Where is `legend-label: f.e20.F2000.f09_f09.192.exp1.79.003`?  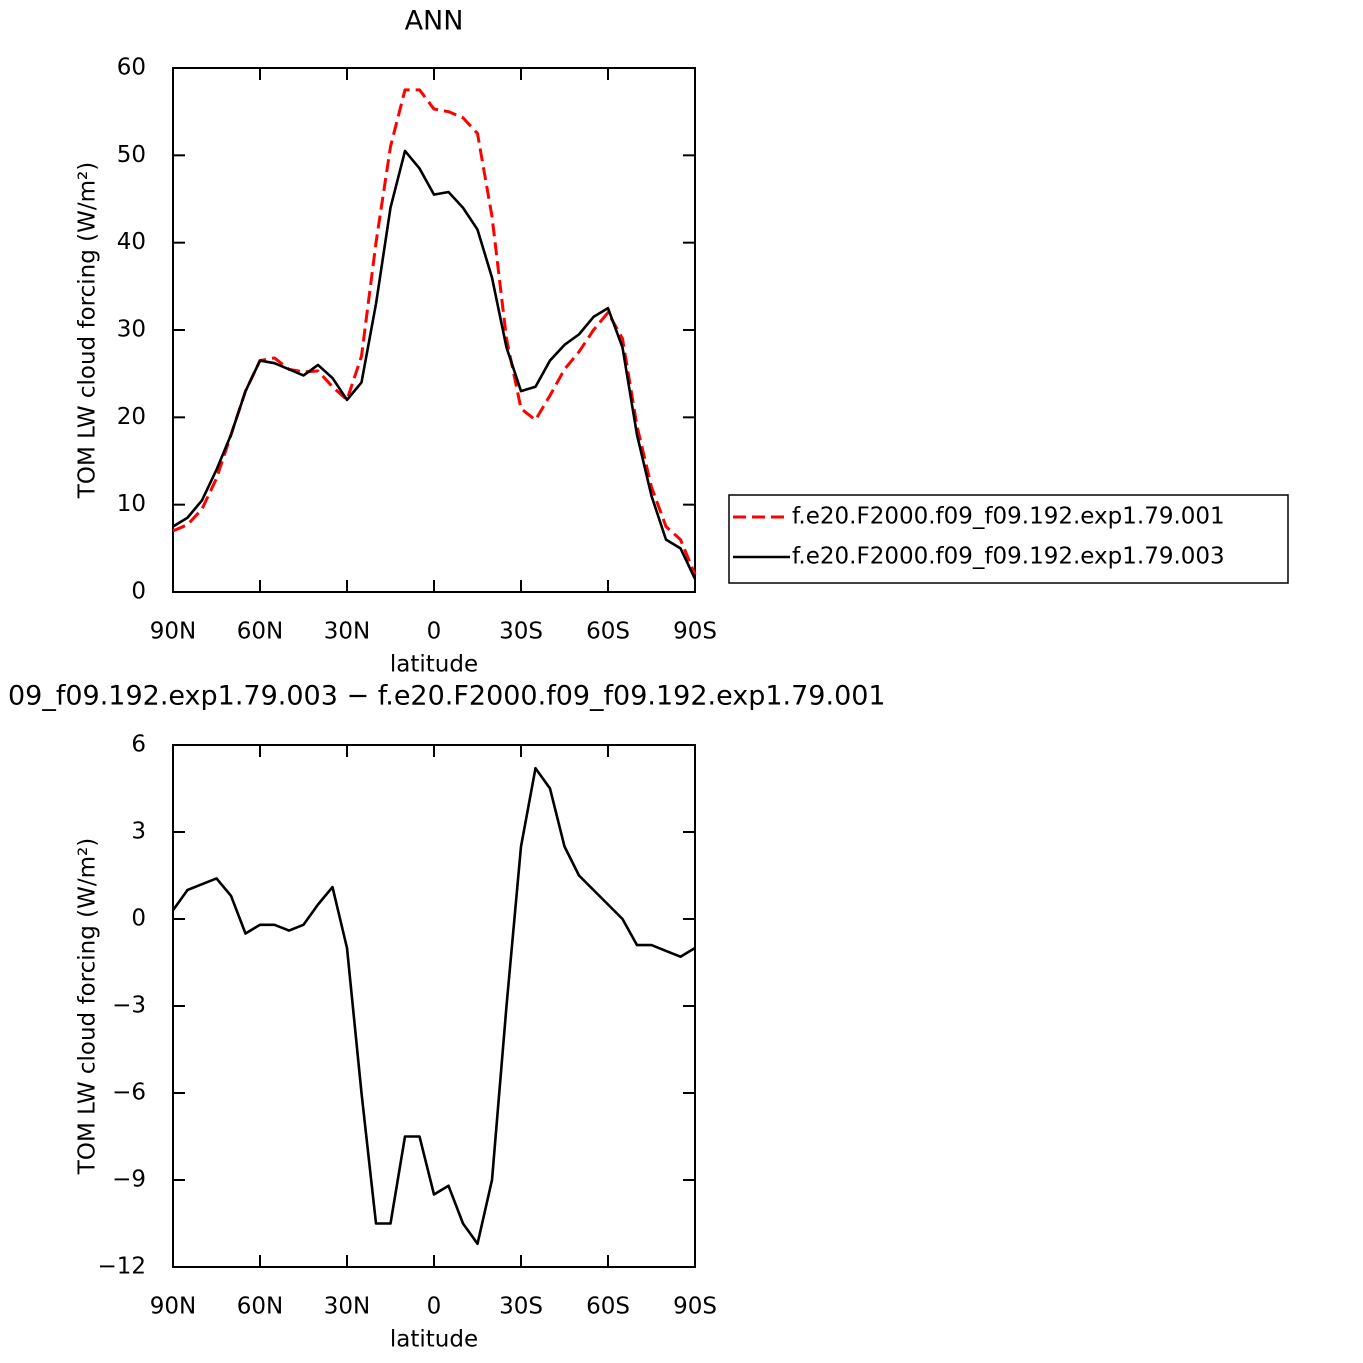
legend-label: f.e20.F2000.f09_f09.192.exp1.79.003 is located at coordinates (1008, 557).